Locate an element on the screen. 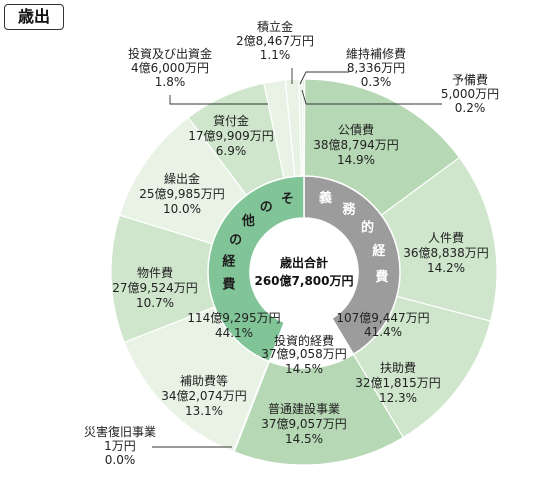  inner-amount-1: 37億9,058万円 is located at coordinates (304, 354).